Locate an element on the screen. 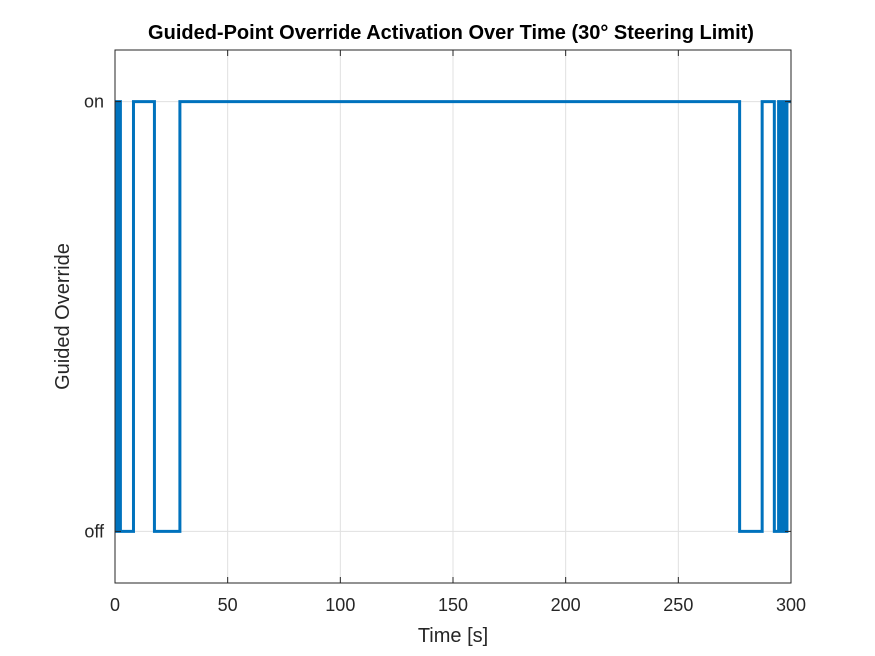 This screenshot has height=656, width=875. x-tick-label: 300 is located at coordinates (791, 605).